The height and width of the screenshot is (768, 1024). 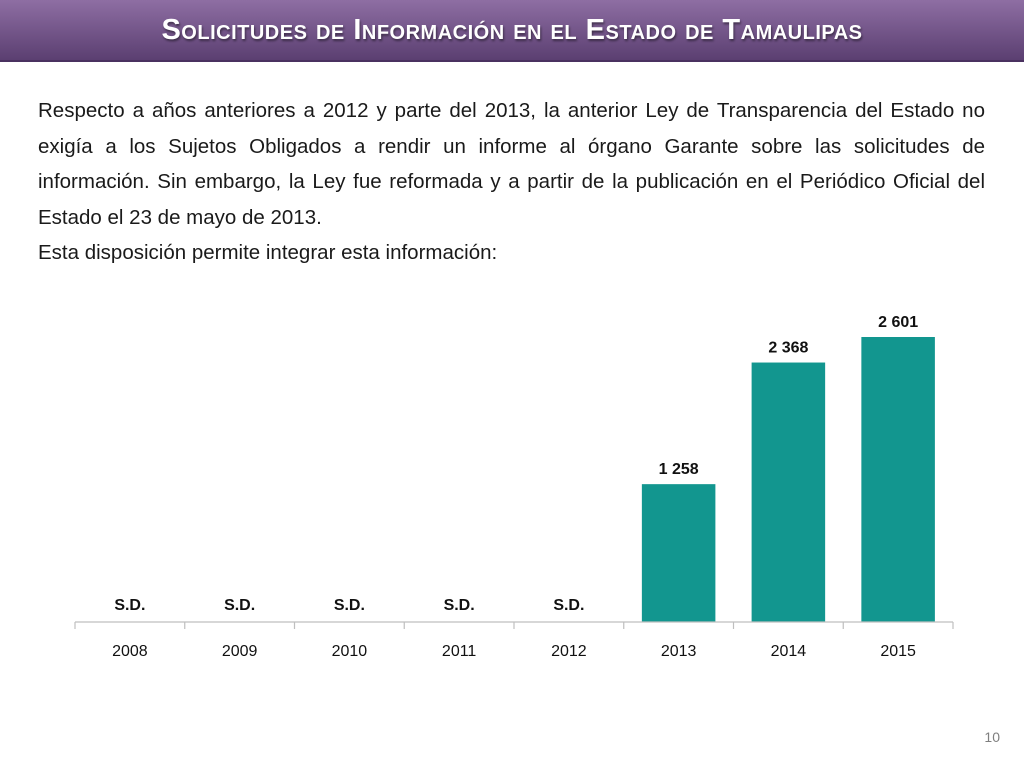 What do you see at coordinates (569, 651) in the screenshot?
I see `x-tick-label-2012: 2012` at bounding box center [569, 651].